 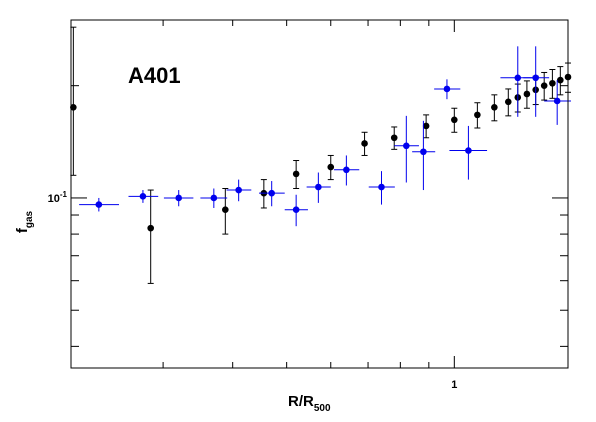 I want to click on x-tick-label: 1, so click(x=454, y=385).